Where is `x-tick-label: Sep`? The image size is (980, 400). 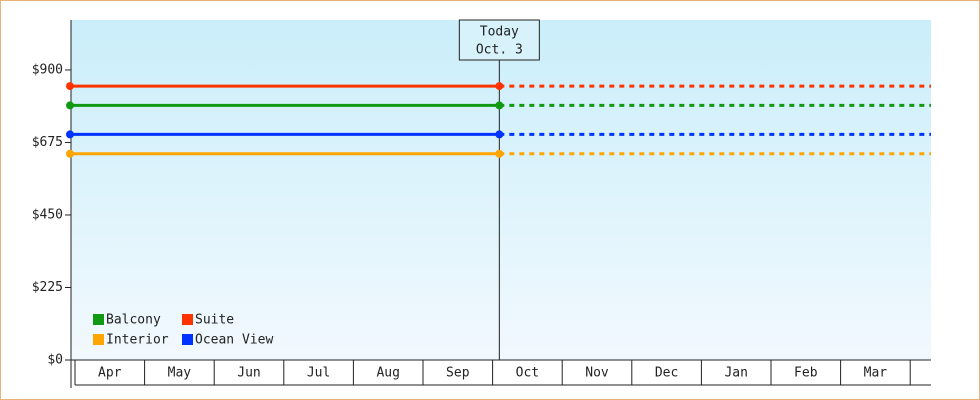 x-tick-label: Sep is located at coordinates (458, 373).